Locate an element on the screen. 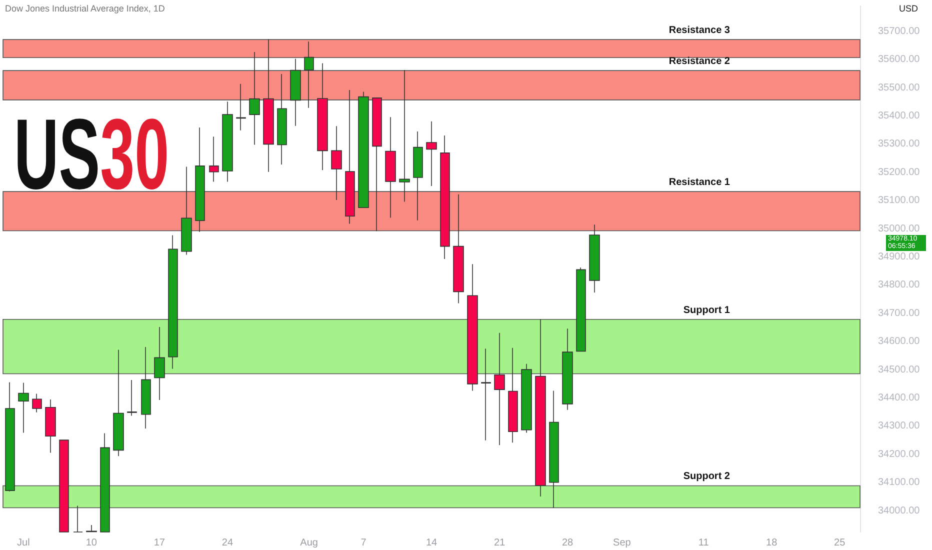  x-tick-label: 14 is located at coordinates (432, 543).